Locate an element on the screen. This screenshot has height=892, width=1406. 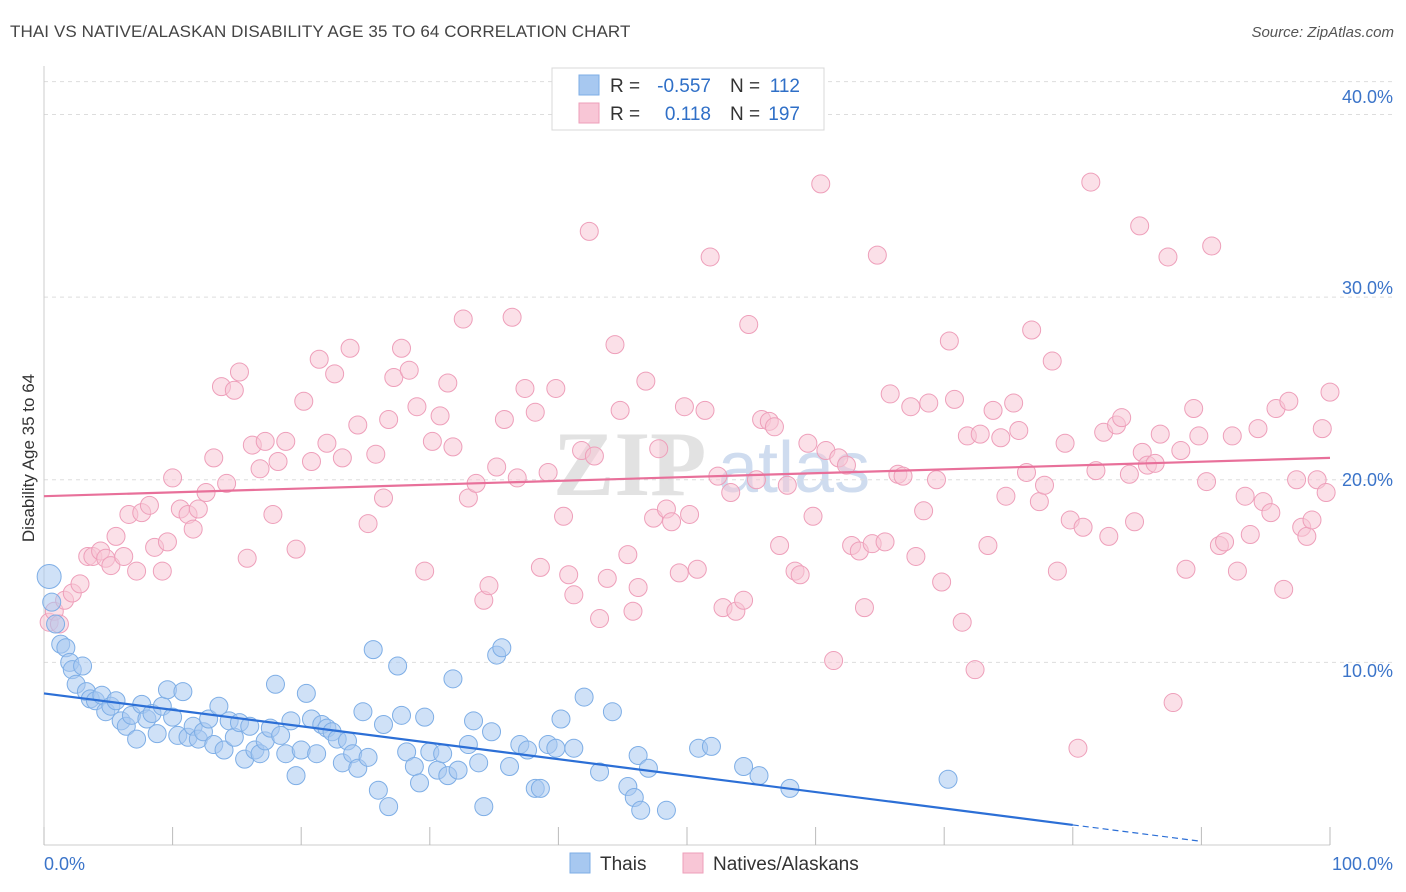
legend-r-label-1: R = is located at coordinates (625, 86).